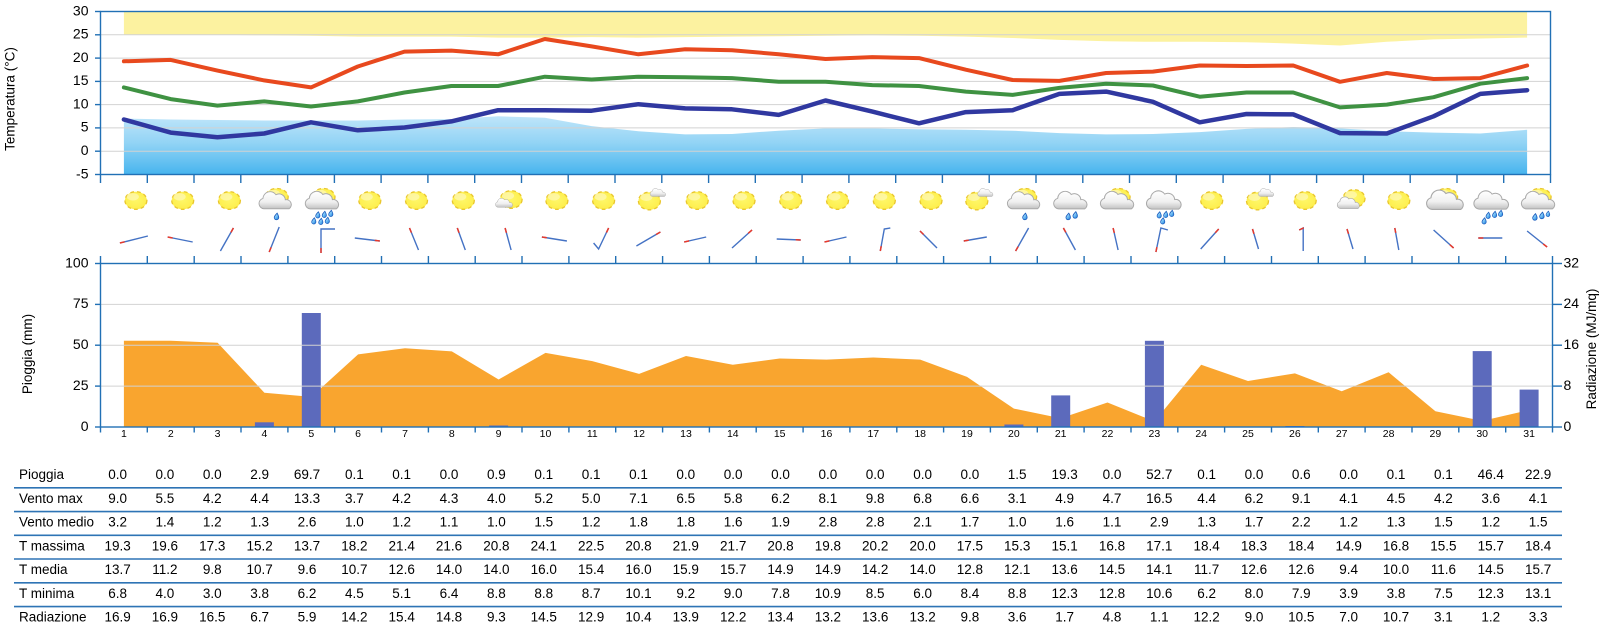 This screenshot has width=1607, height=629. I want to click on svg-text: 15.9, so click(686, 569).